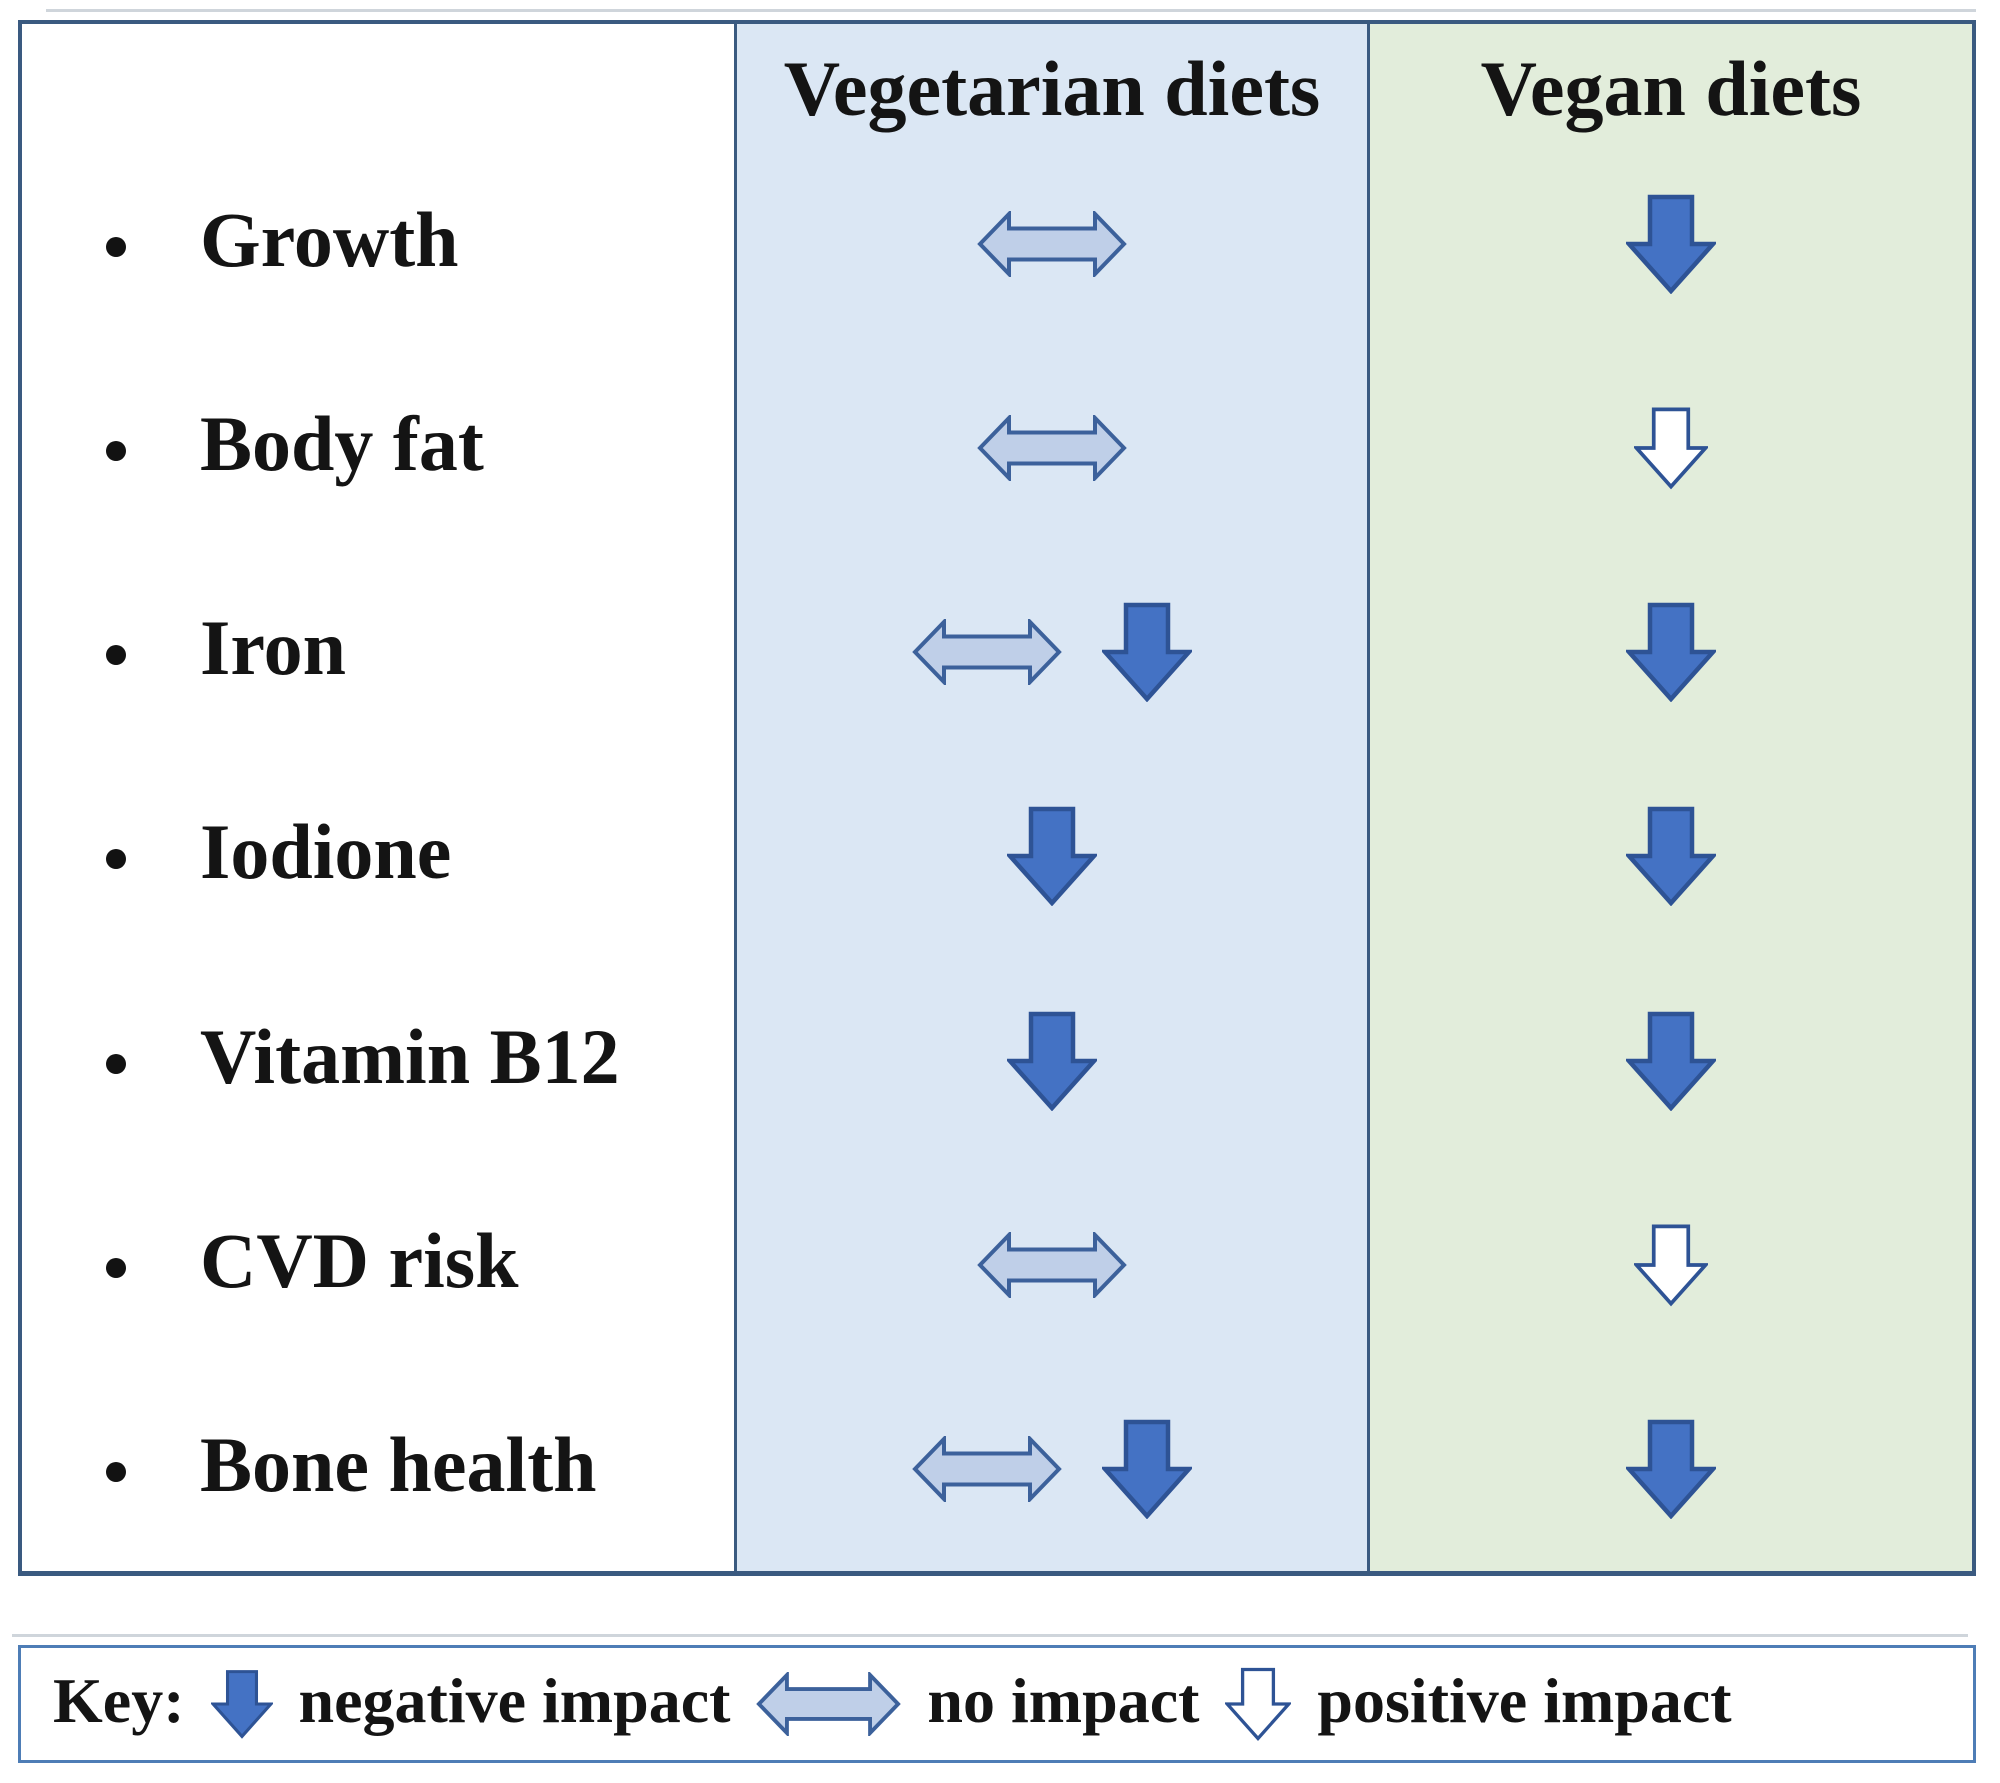 Image resolution: width=2000 pixels, height=1783 pixels. I want to click on row-label-bone-health: Bone health, so click(398, 1464).